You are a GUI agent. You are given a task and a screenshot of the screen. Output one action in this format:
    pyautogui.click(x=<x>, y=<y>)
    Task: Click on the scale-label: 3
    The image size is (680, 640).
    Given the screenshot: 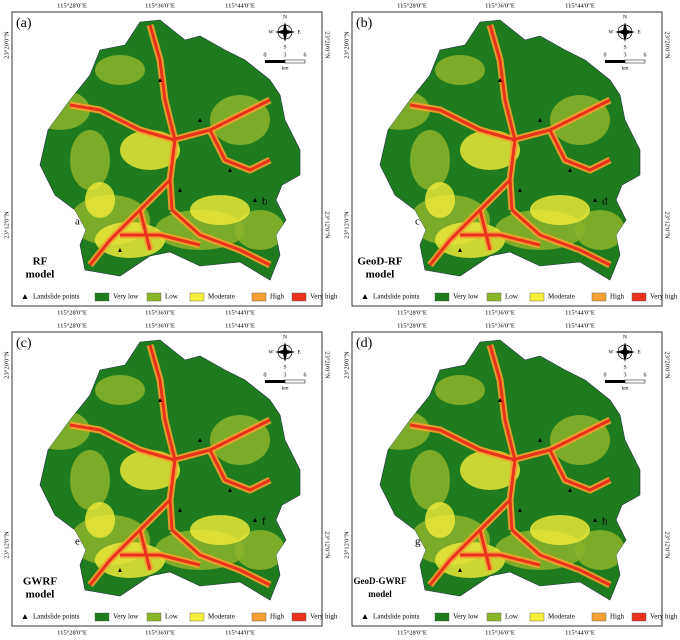 What is the action you would take?
    pyautogui.click(x=625, y=55)
    